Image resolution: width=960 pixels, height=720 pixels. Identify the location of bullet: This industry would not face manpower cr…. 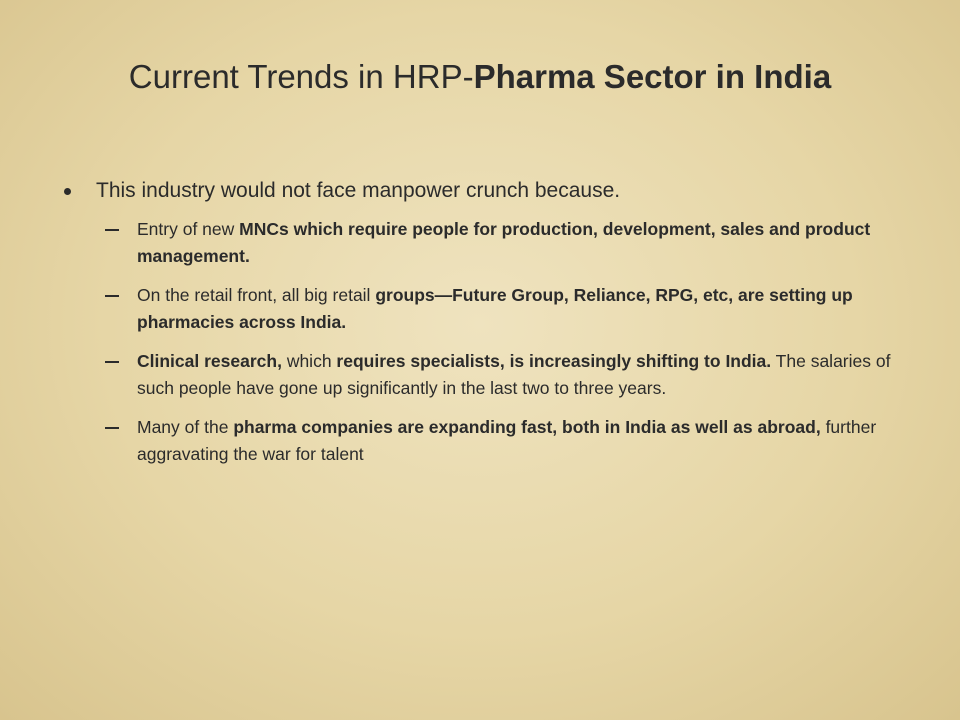
(485, 191).